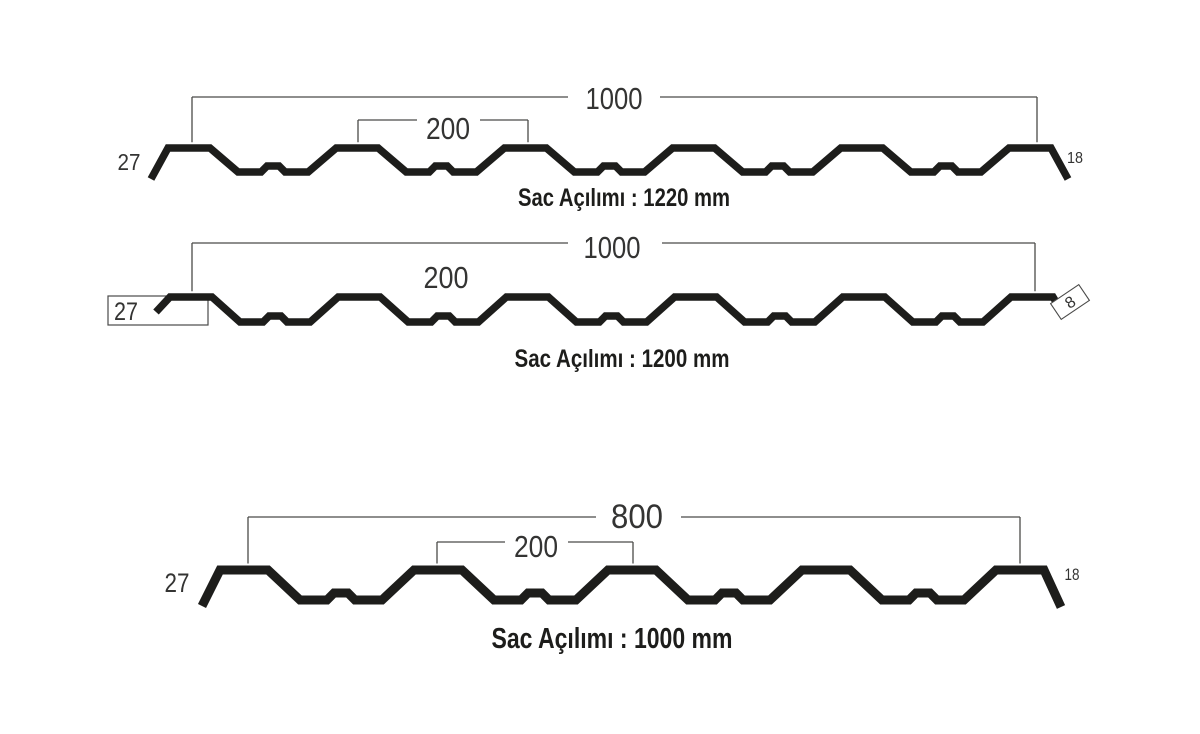 This screenshot has height=734, width=1200. I want to click on profile-1220-outline, so click(609, 162).